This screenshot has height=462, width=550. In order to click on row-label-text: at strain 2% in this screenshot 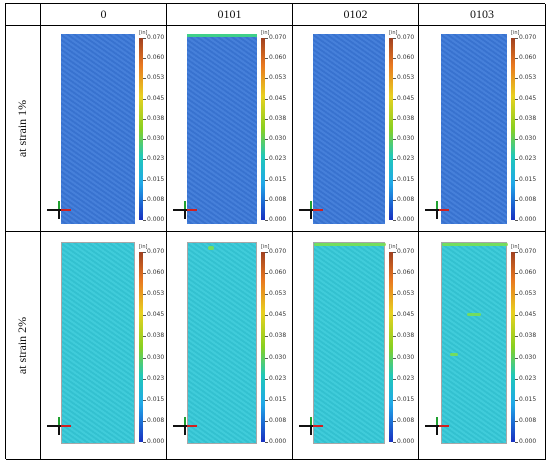, I will do `click(22, 345)`.